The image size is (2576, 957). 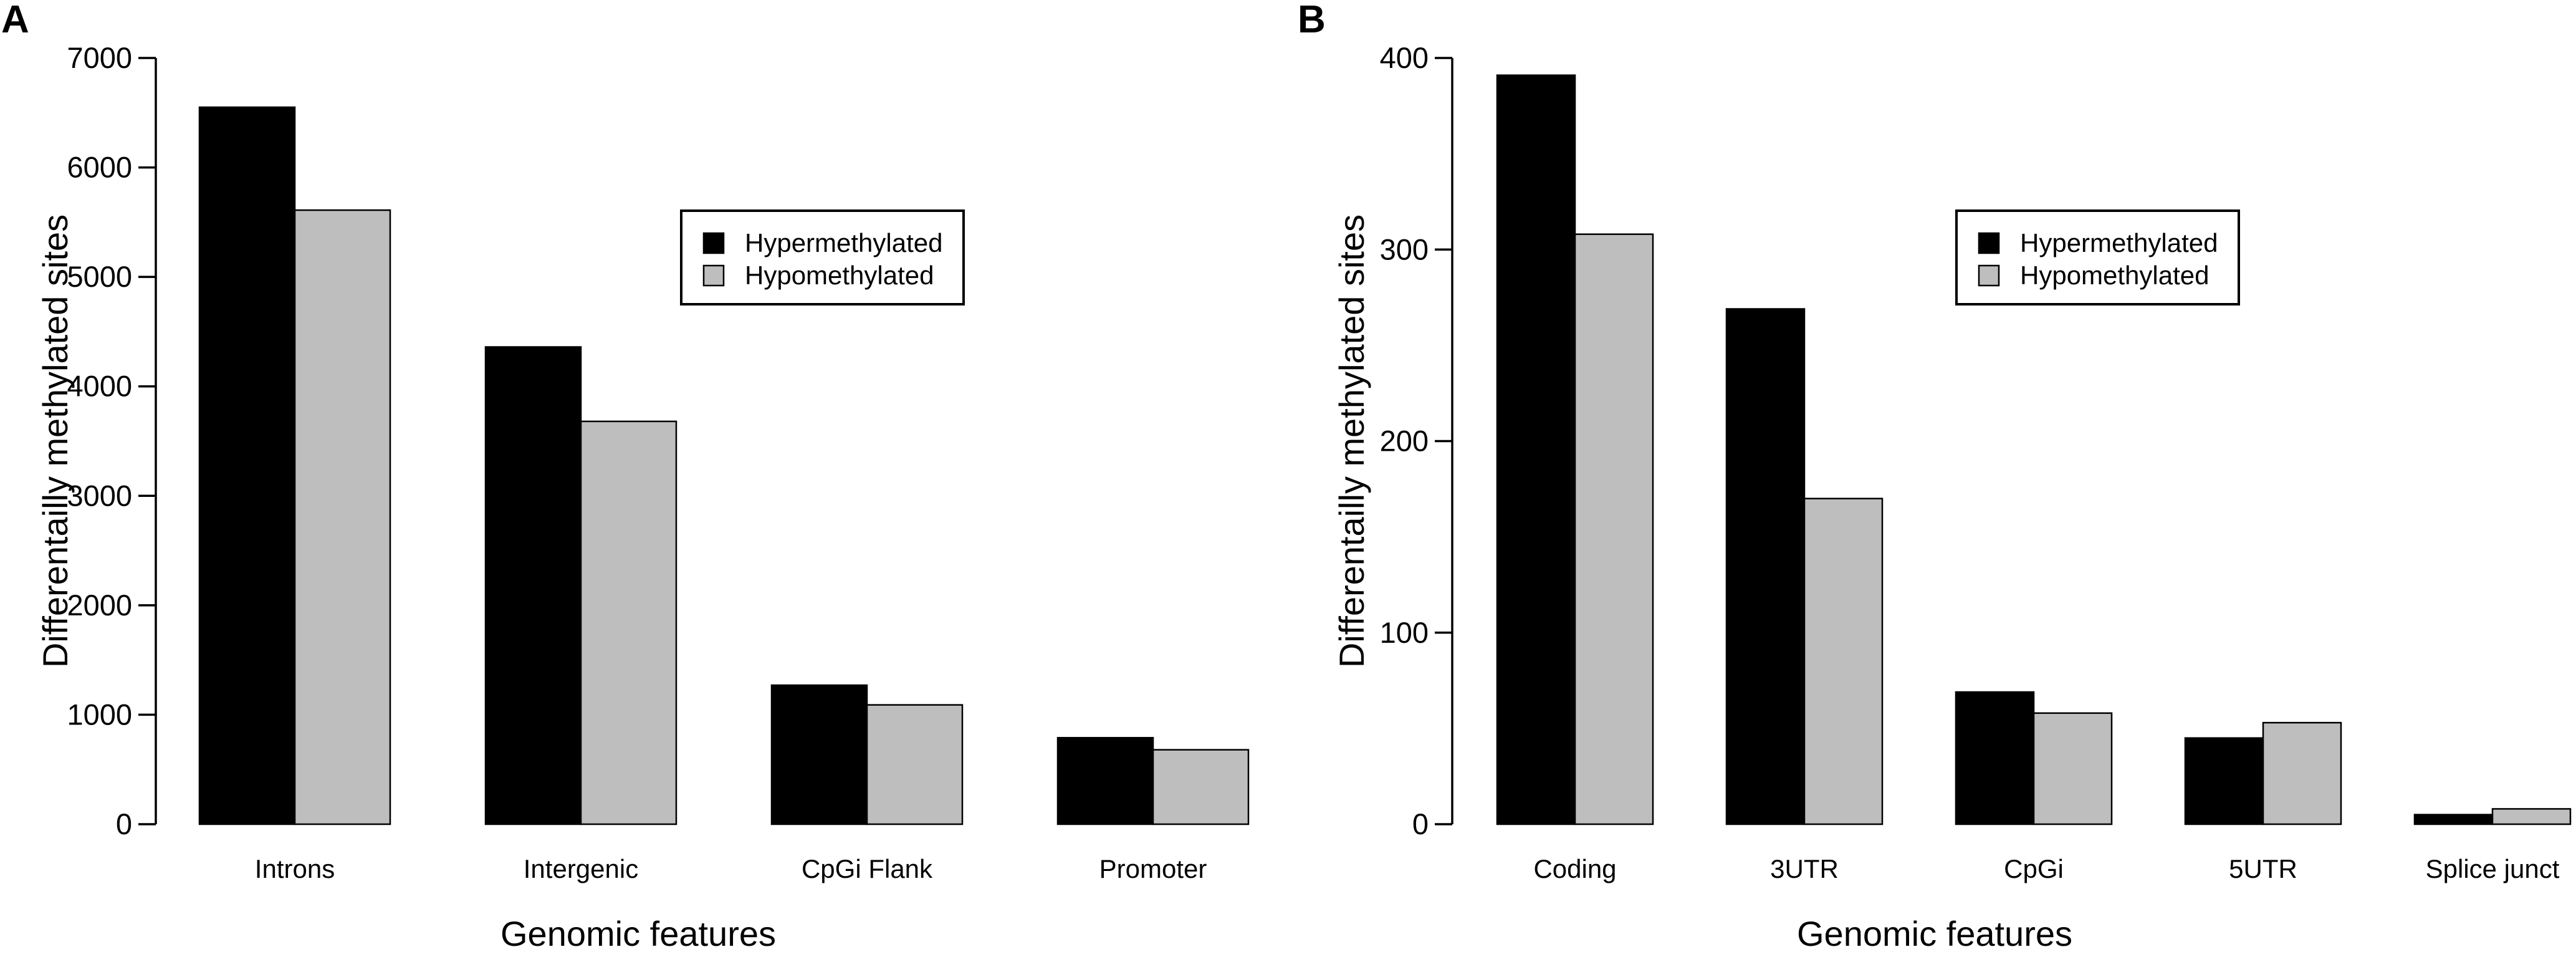 I want to click on category-label: Introns, so click(x=295, y=869).